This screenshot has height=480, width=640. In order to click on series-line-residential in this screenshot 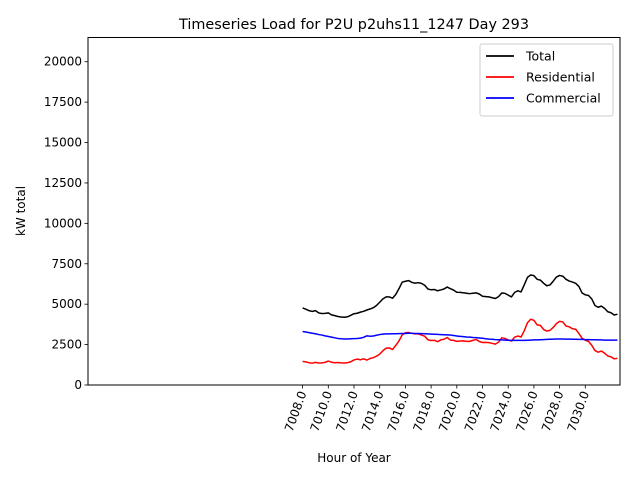, I will do `click(460, 341)`.